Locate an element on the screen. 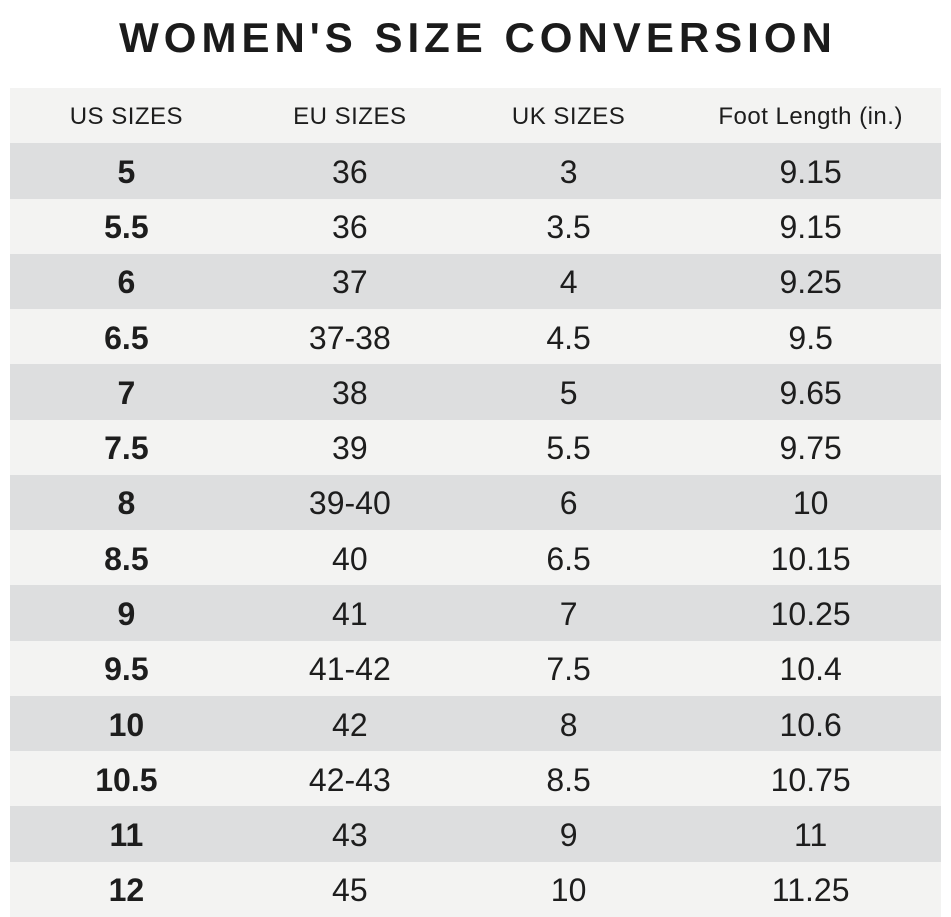  cell-foot-length: 10.6 is located at coordinates (810, 724).